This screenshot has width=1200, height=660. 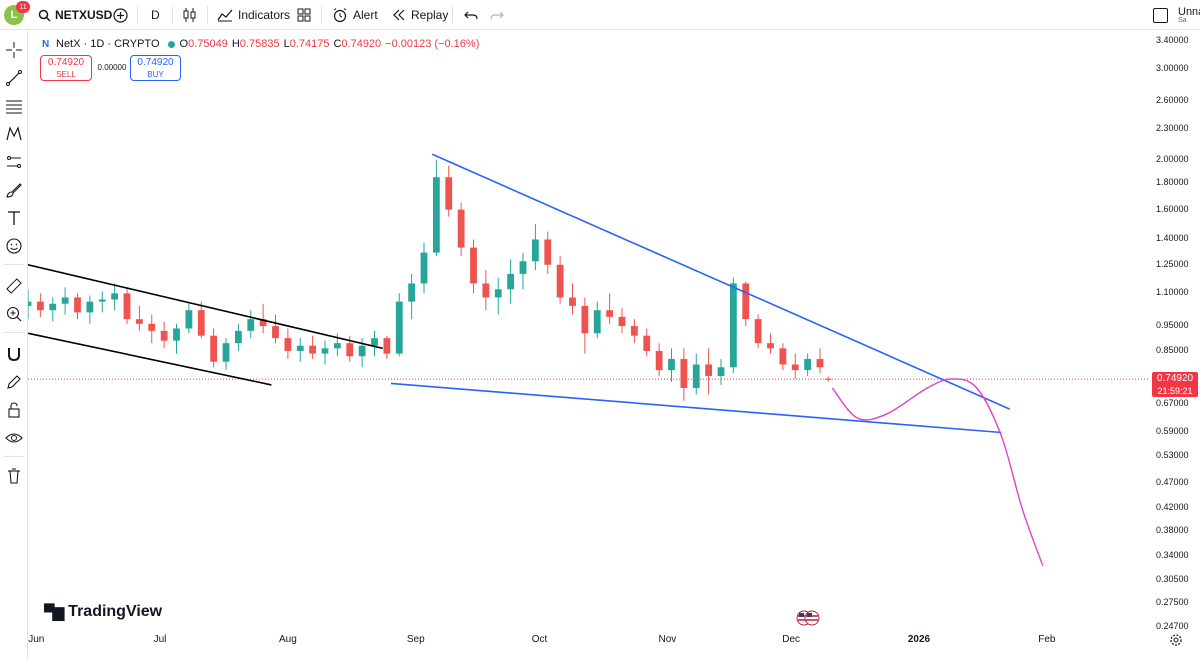 What do you see at coordinates (14, 162) in the screenshot?
I see `forecast-tool` at bounding box center [14, 162].